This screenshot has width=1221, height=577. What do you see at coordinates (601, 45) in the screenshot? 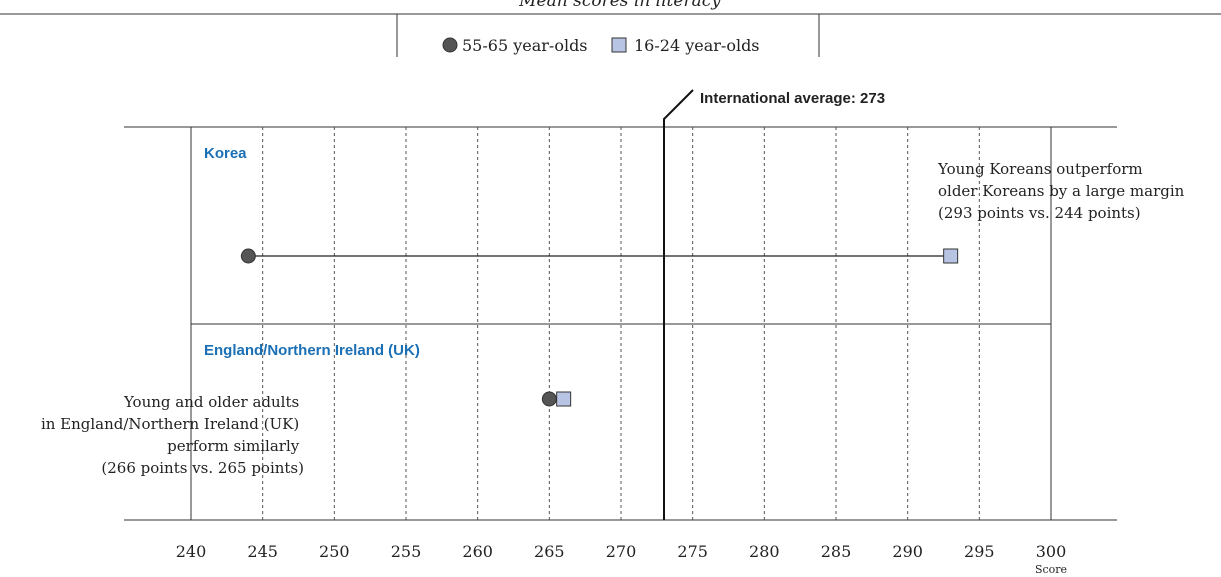
I see `legend: 55-65 year-olds 16-24 year-olds` at bounding box center [601, 45].